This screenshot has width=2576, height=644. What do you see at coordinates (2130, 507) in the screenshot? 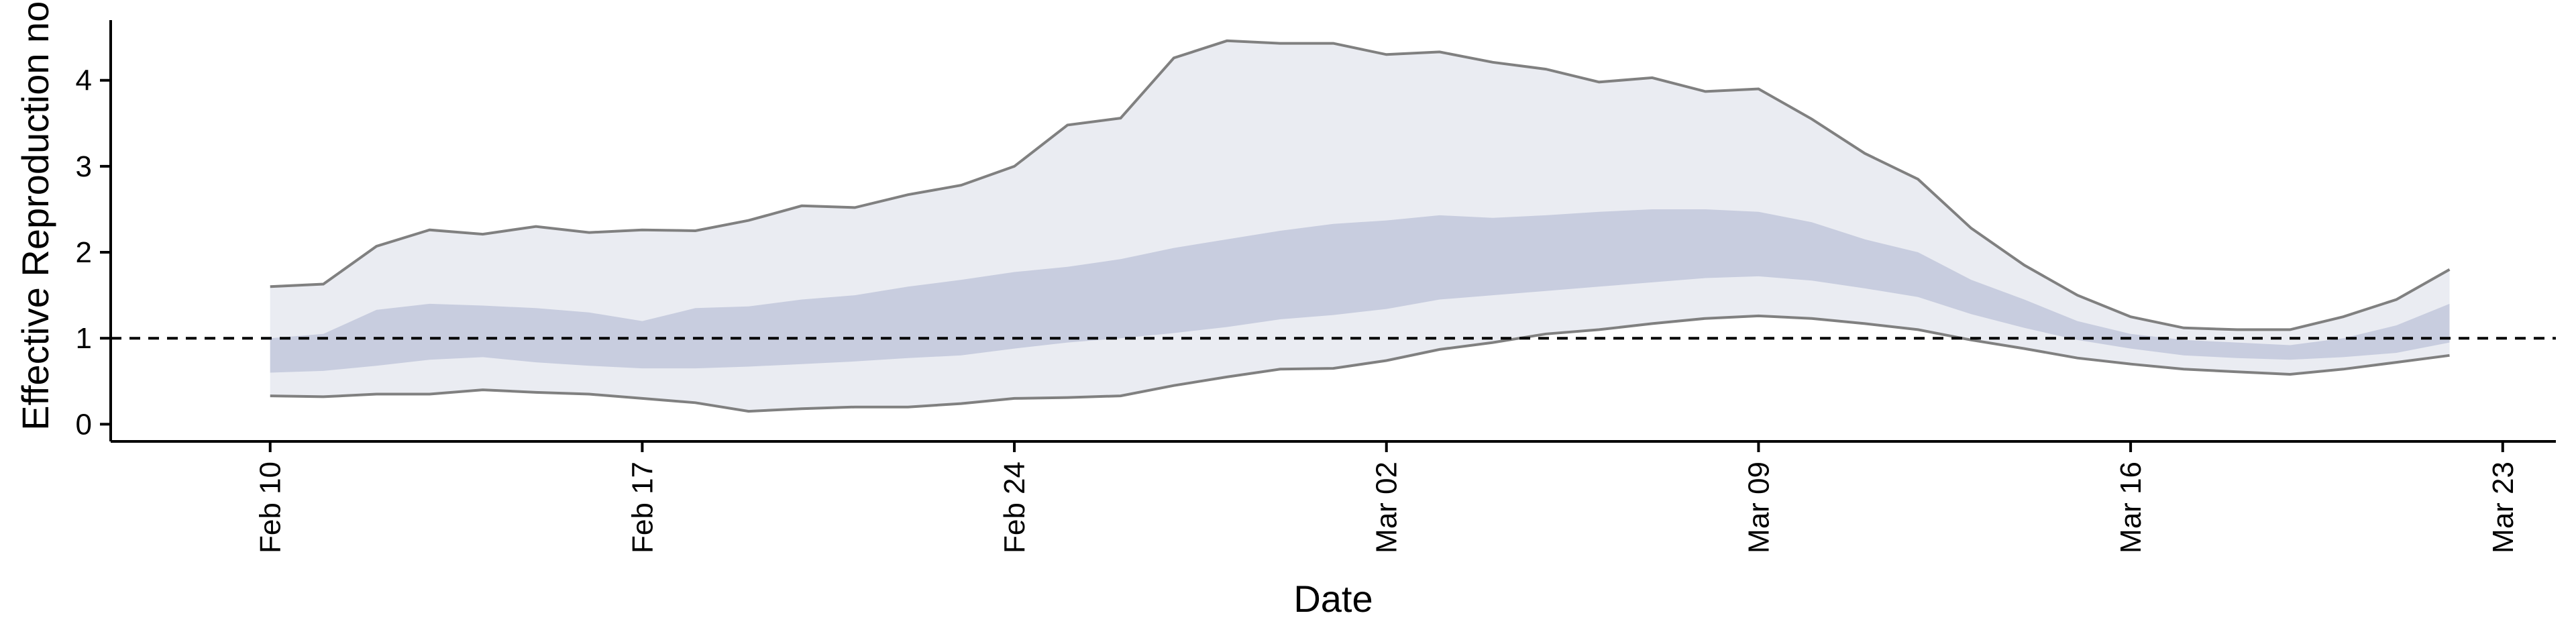
I see `x-tick-label: Mar 16` at bounding box center [2130, 507].